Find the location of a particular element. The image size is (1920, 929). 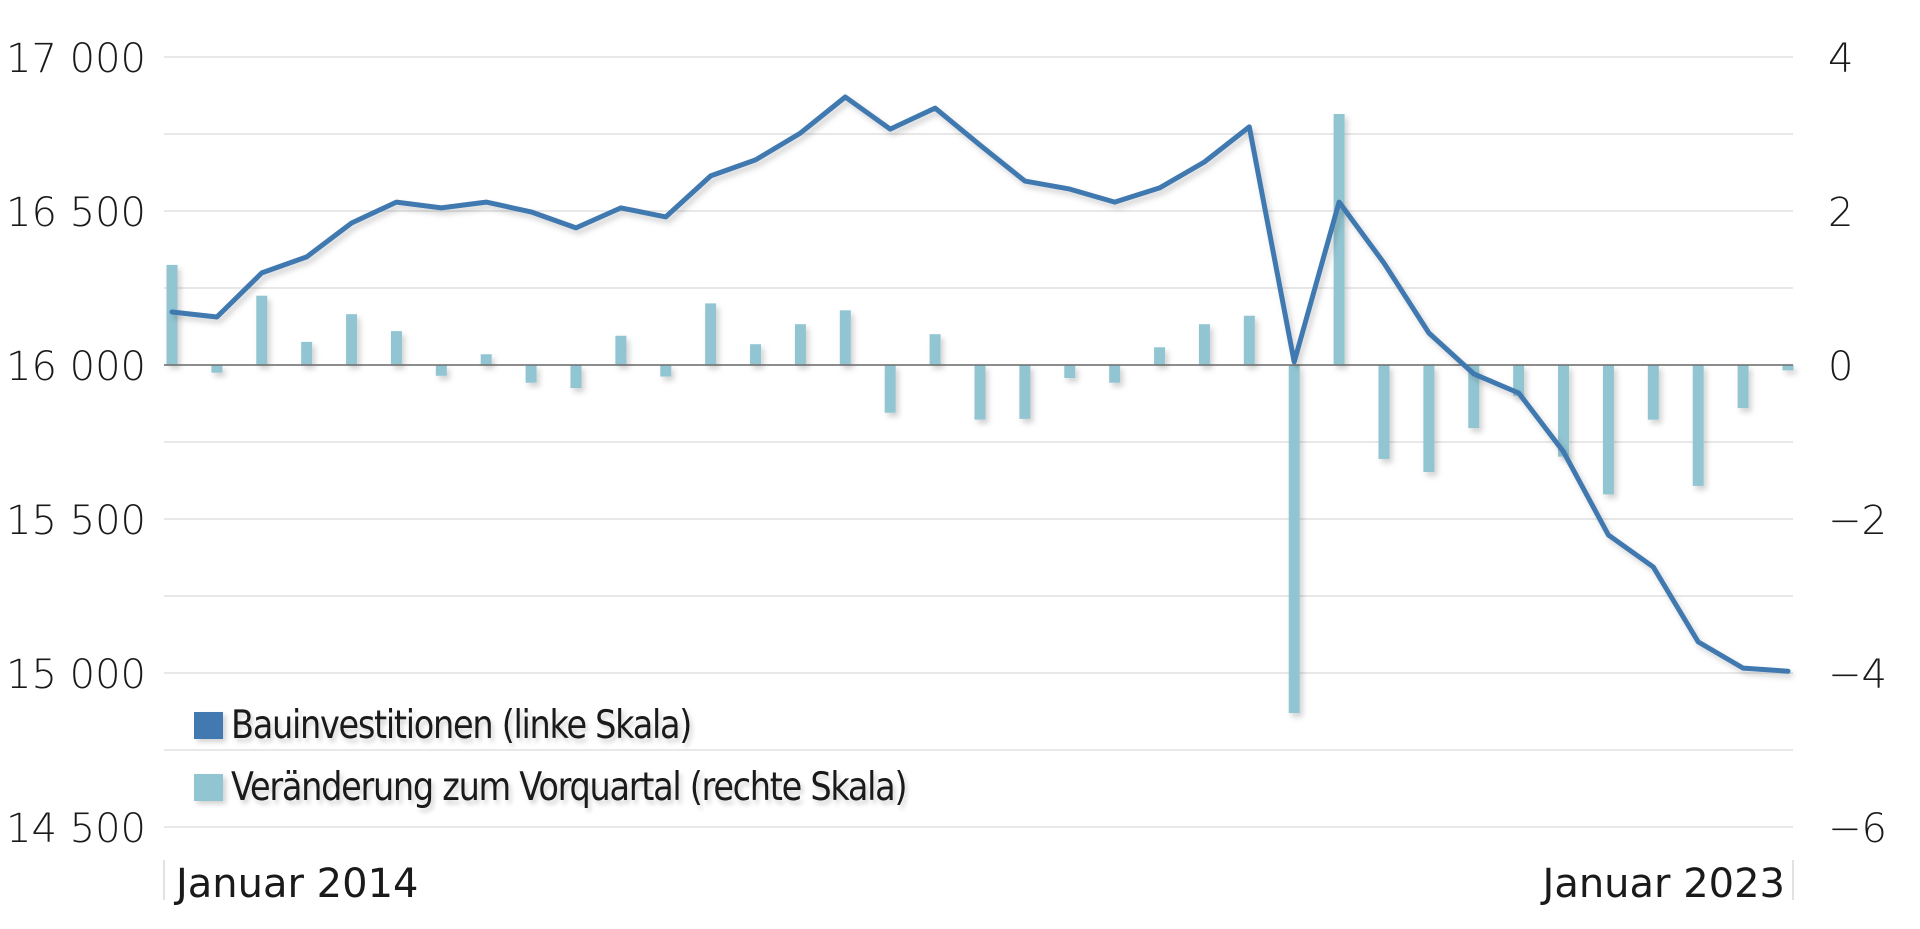

right-tick-label: 4 is located at coordinates (1840, 59).